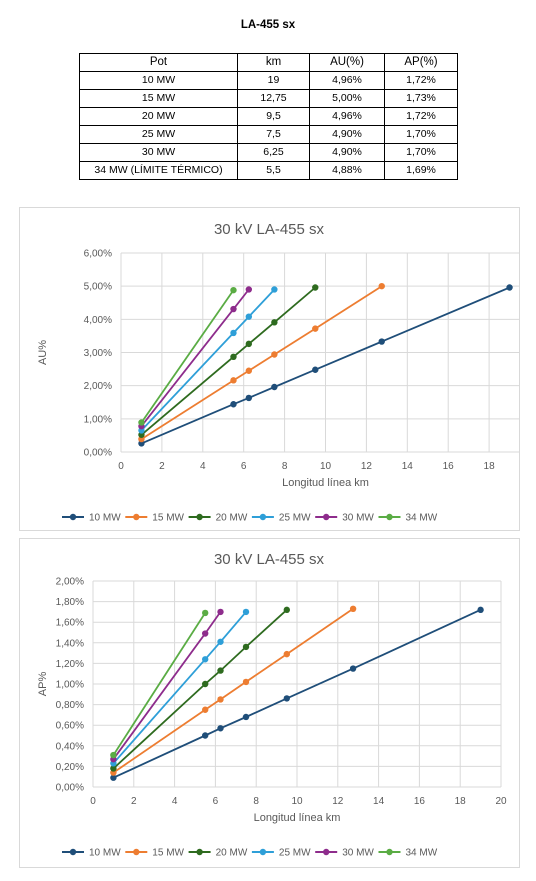  I want to click on legend-label: 34 MW, so click(422, 518).